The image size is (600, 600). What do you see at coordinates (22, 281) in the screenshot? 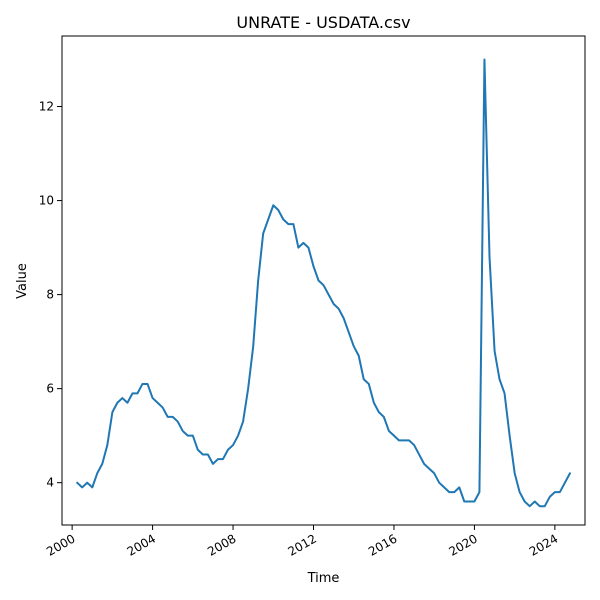
I see `y-axis-label: Value` at bounding box center [22, 281].